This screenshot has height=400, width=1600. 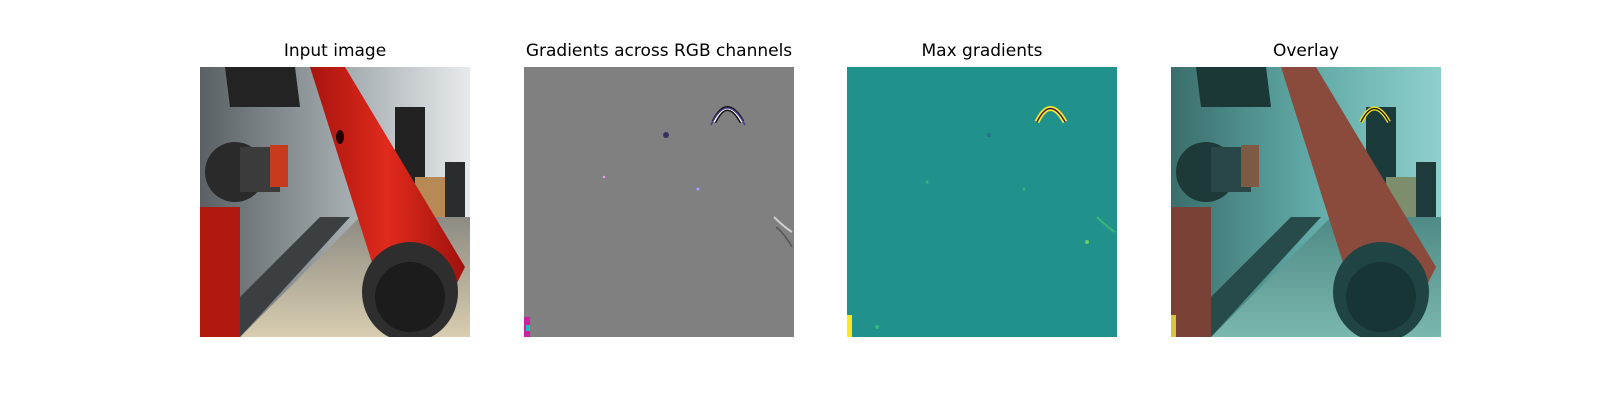 What do you see at coordinates (335, 51) in the screenshot?
I see `panel-title: Input image` at bounding box center [335, 51].